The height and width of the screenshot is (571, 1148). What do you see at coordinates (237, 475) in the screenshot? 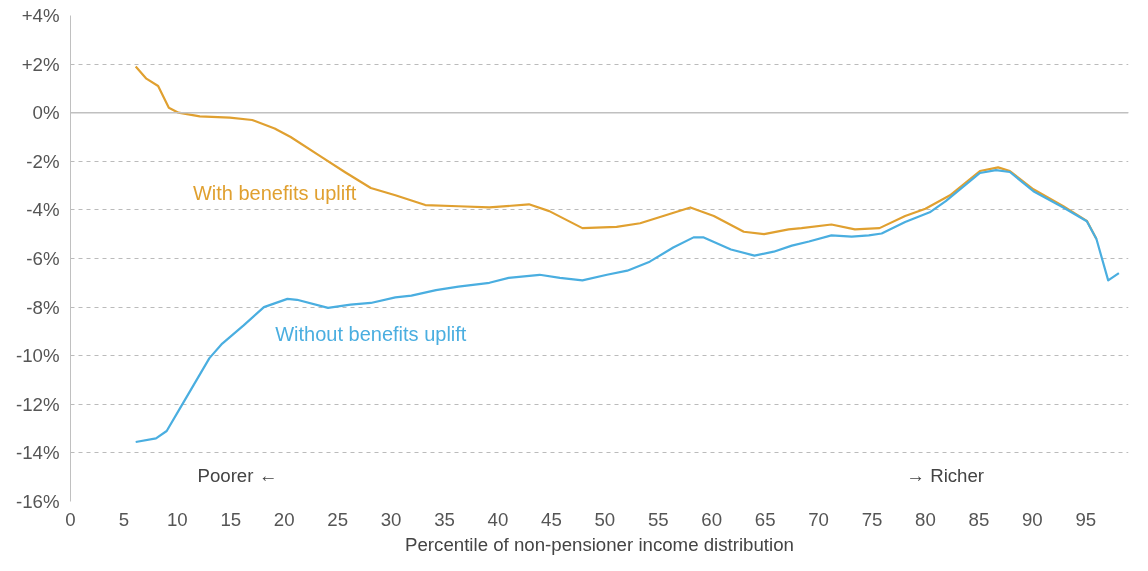
I see `annotation: Poorer ←` at bounding box center [237, 475].